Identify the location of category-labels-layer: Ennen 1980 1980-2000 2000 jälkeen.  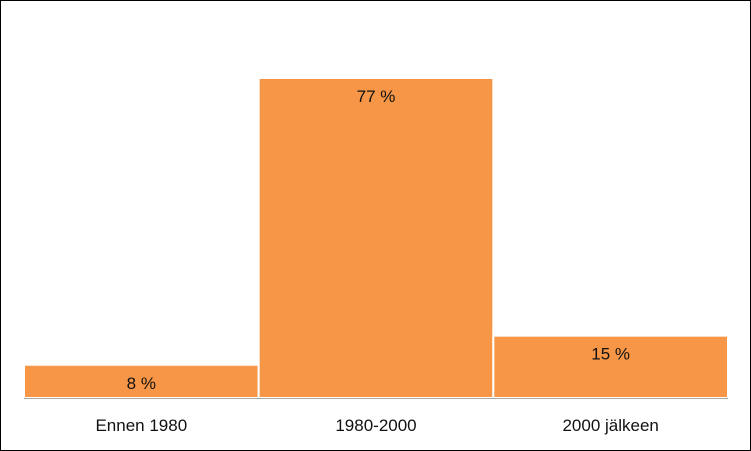
(376, 425).